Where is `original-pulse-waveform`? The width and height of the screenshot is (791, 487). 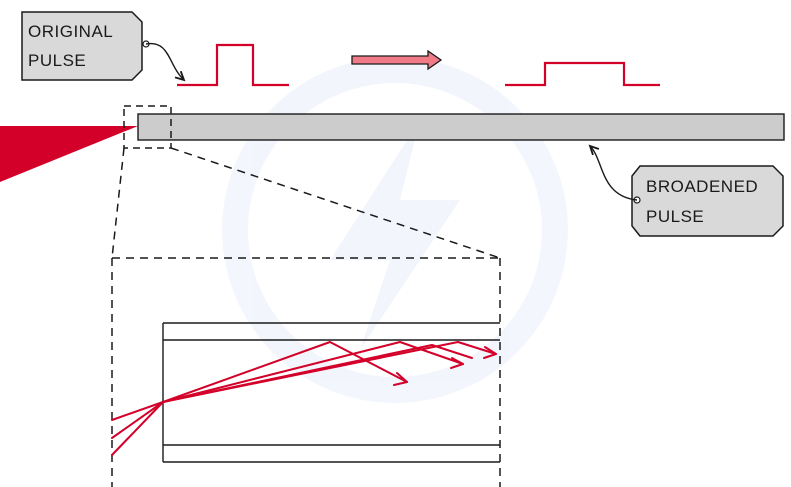
original-pulse-waveform is located at coordinates (233, 65).